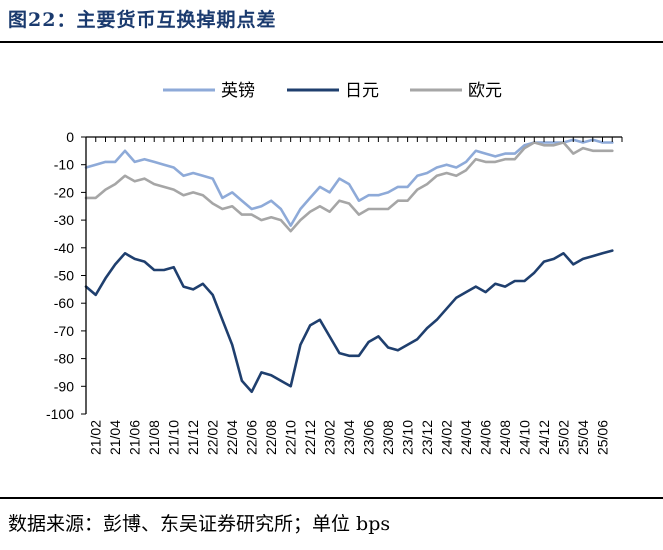 Image resolution: width=663 pixels, height=550 pixels. What do you see at coordinates (142, 20) in the screenshot?
I see `figure-title: 图22：主要货币互换掉期点差` at bounding box center [142, 20].